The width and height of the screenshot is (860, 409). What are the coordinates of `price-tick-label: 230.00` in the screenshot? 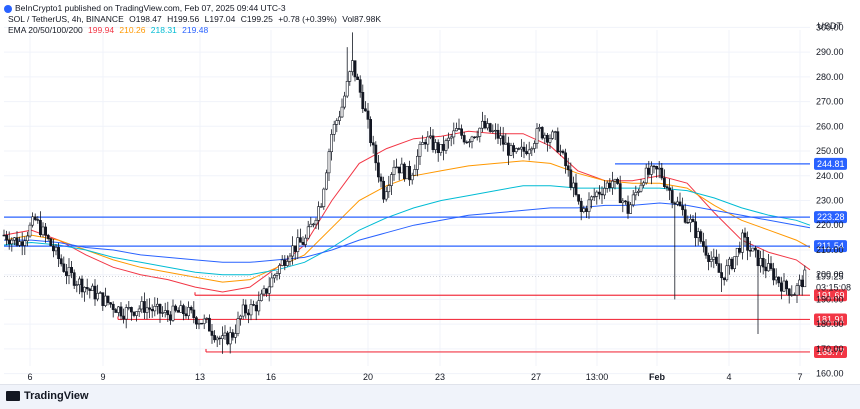 It's located at (830, 201).